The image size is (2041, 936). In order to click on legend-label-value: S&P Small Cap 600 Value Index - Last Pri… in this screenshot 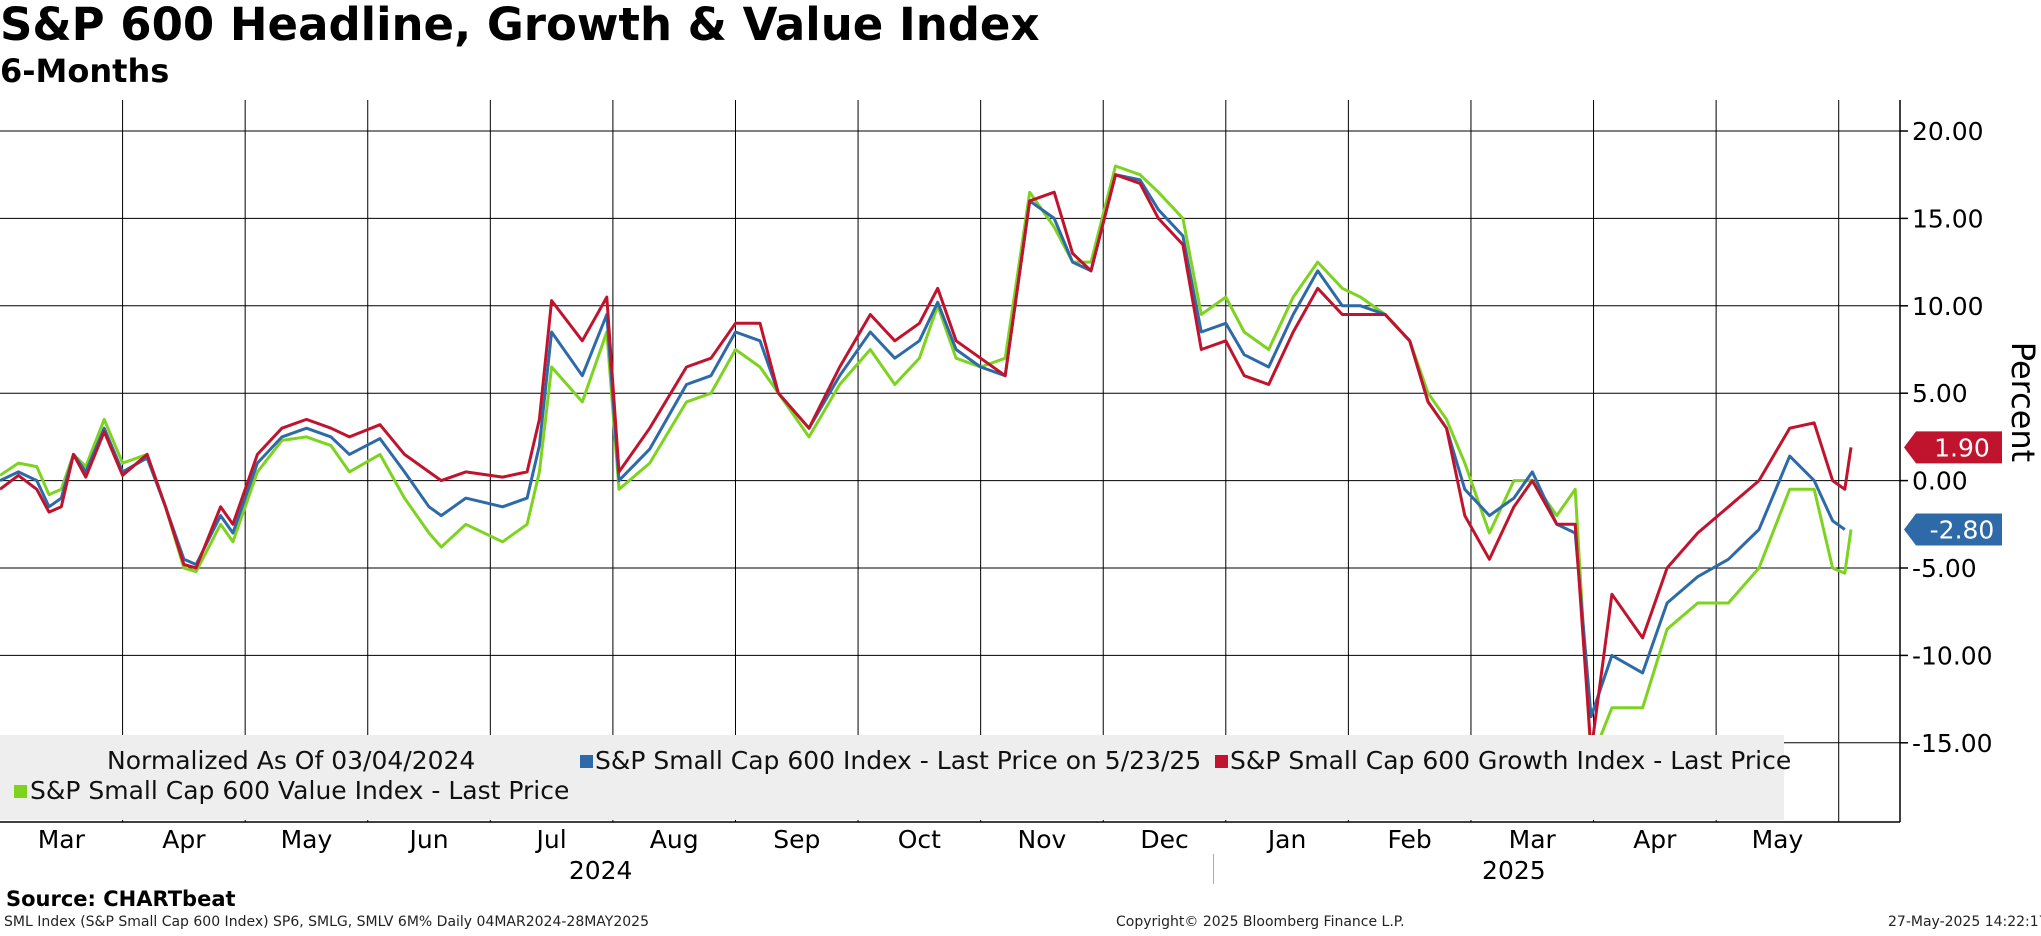, I will do `click(300, 790)`.